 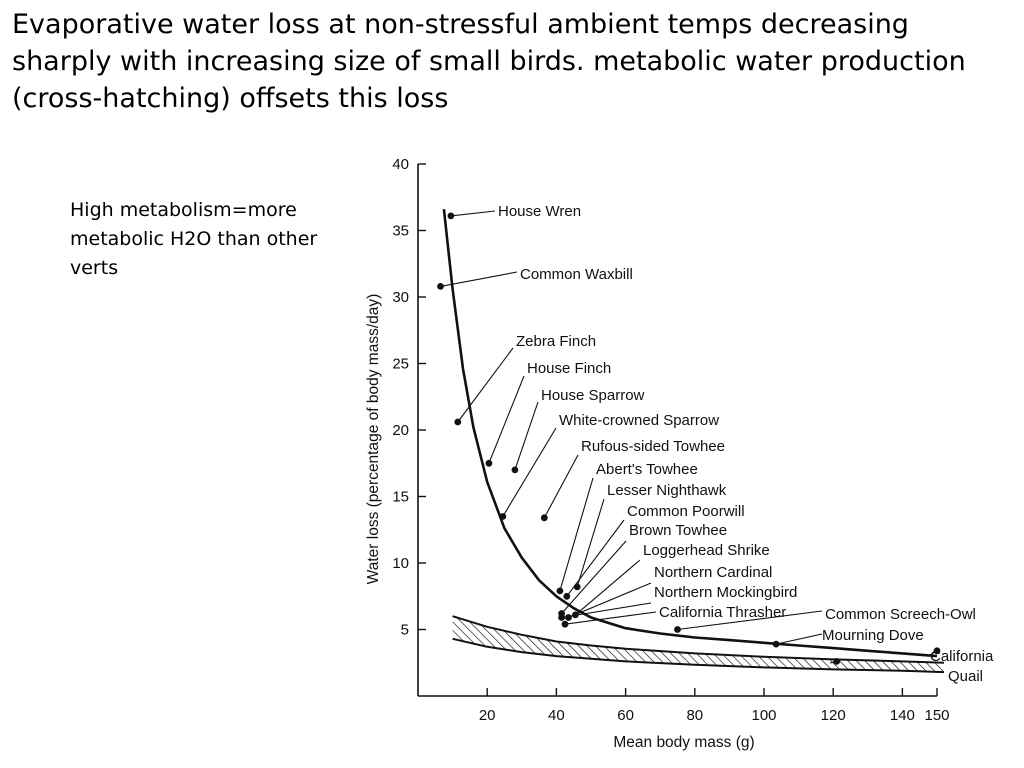 I want to click on x-tick-label: 60, so click(x=625, y=715).